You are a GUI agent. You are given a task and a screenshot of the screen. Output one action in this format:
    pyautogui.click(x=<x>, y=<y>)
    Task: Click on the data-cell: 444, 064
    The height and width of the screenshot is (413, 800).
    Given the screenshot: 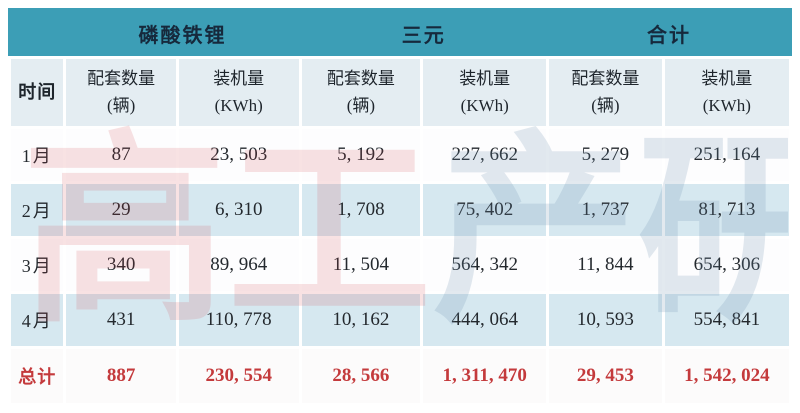 What is the action you would take?
    pyautogui.click(x=485, y=320)
    